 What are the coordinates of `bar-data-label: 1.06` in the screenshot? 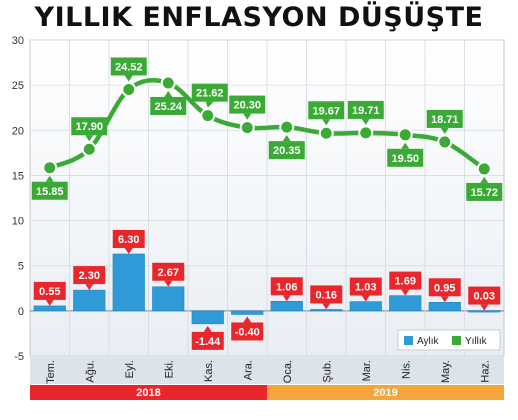 It's located at (286, 289).